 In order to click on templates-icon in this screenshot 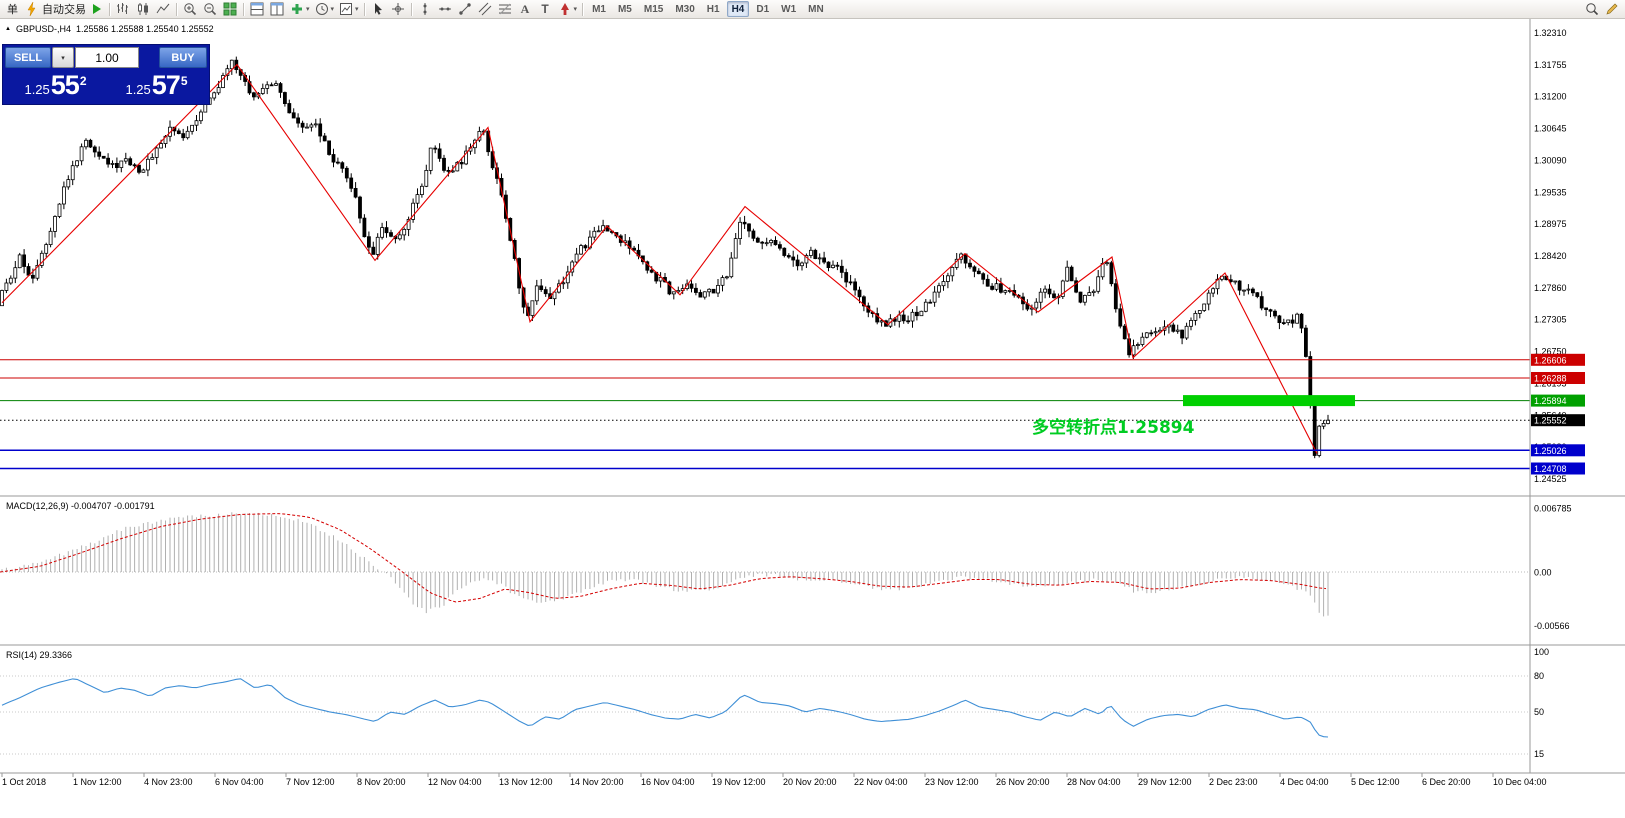, I will do `click(346, 9)`.